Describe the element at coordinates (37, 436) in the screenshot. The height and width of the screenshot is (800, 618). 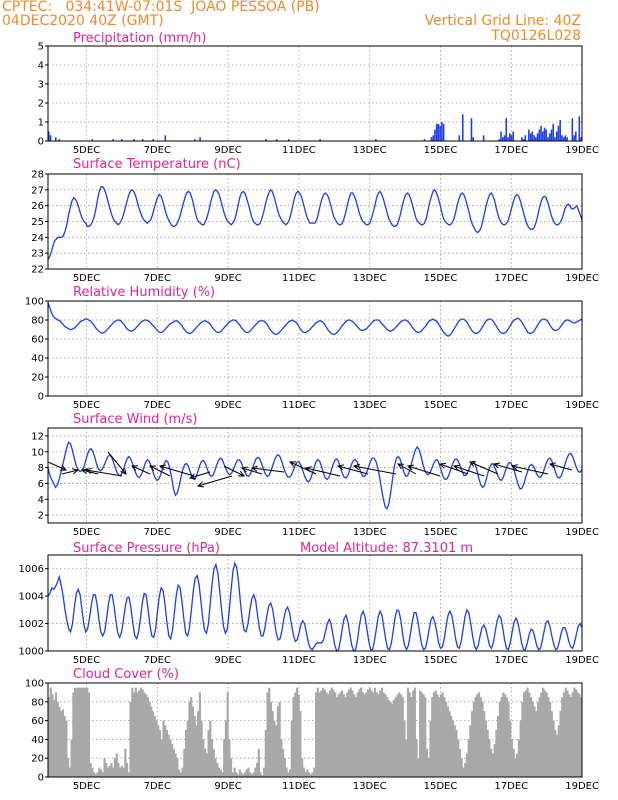
I see `y-tick-label: 12` at that location.